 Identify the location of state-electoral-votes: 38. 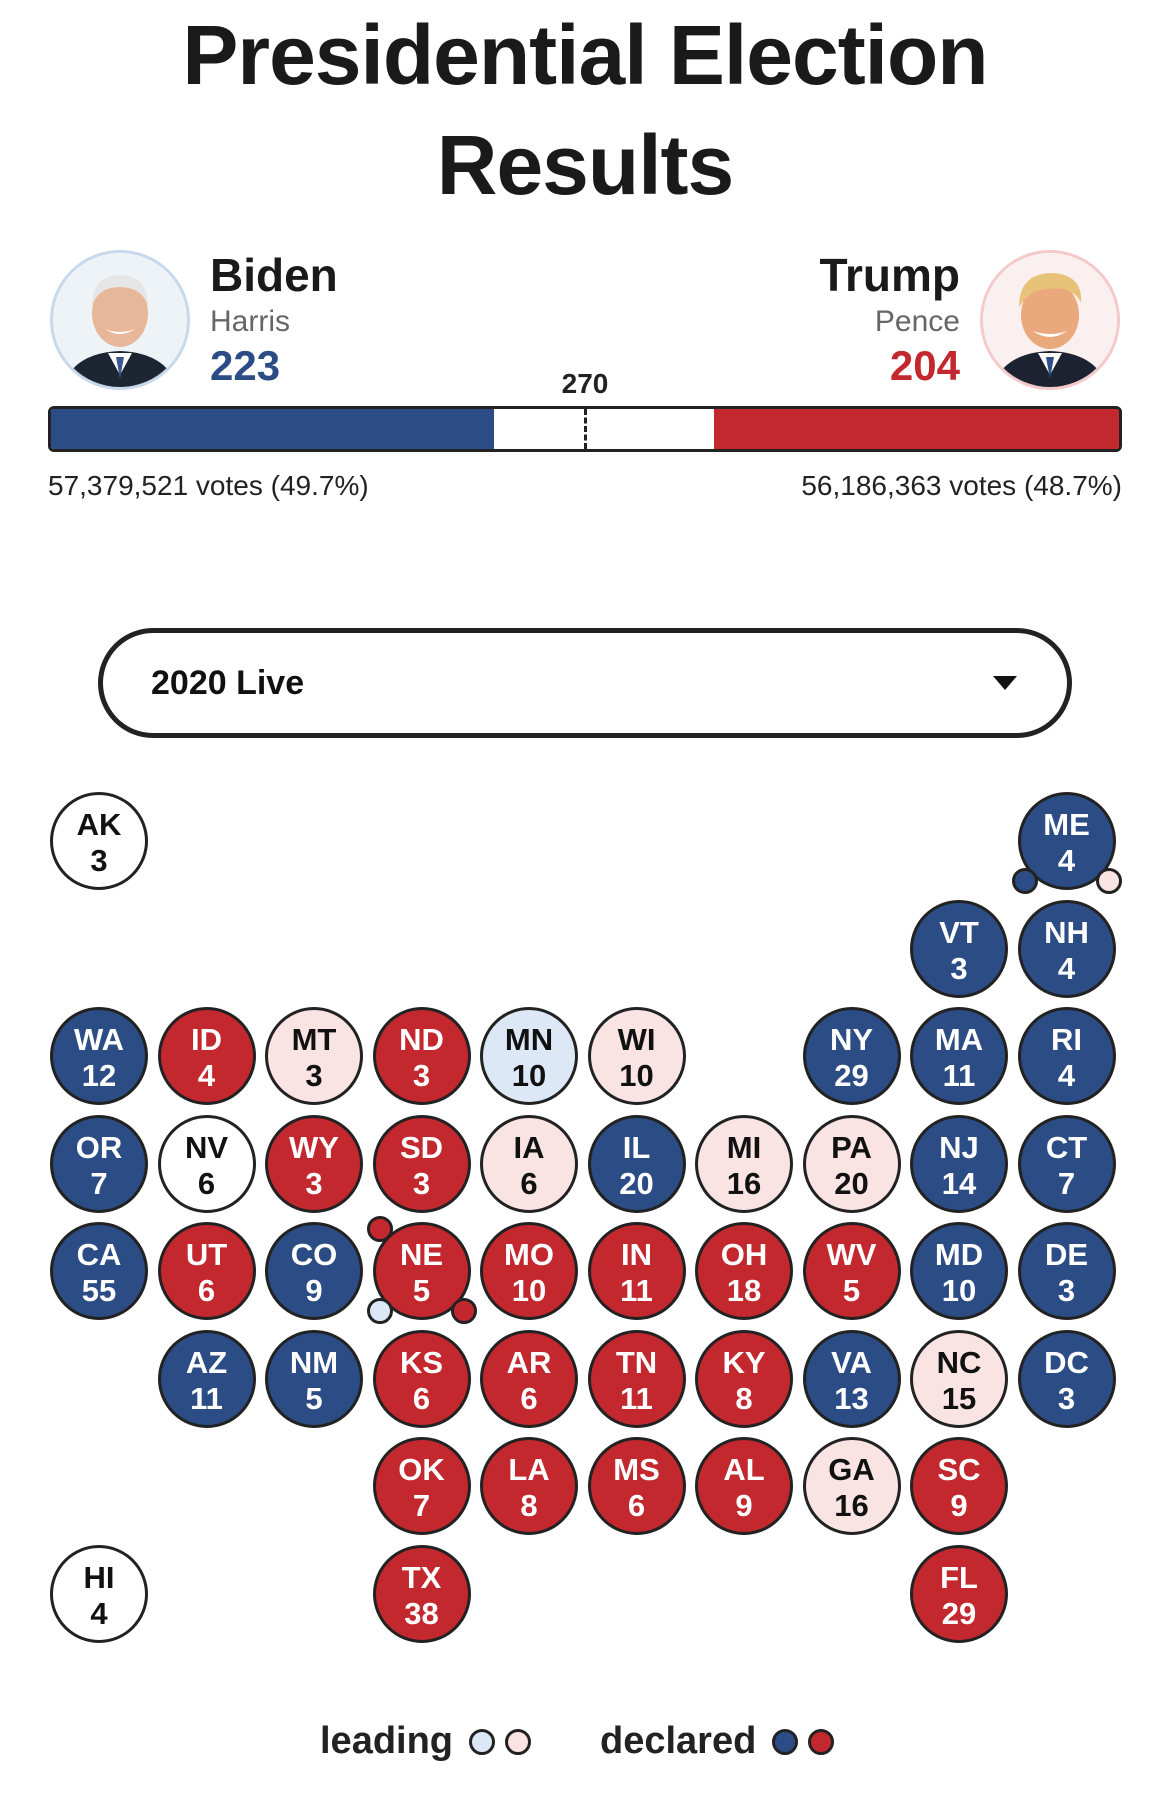
(421, 1613).